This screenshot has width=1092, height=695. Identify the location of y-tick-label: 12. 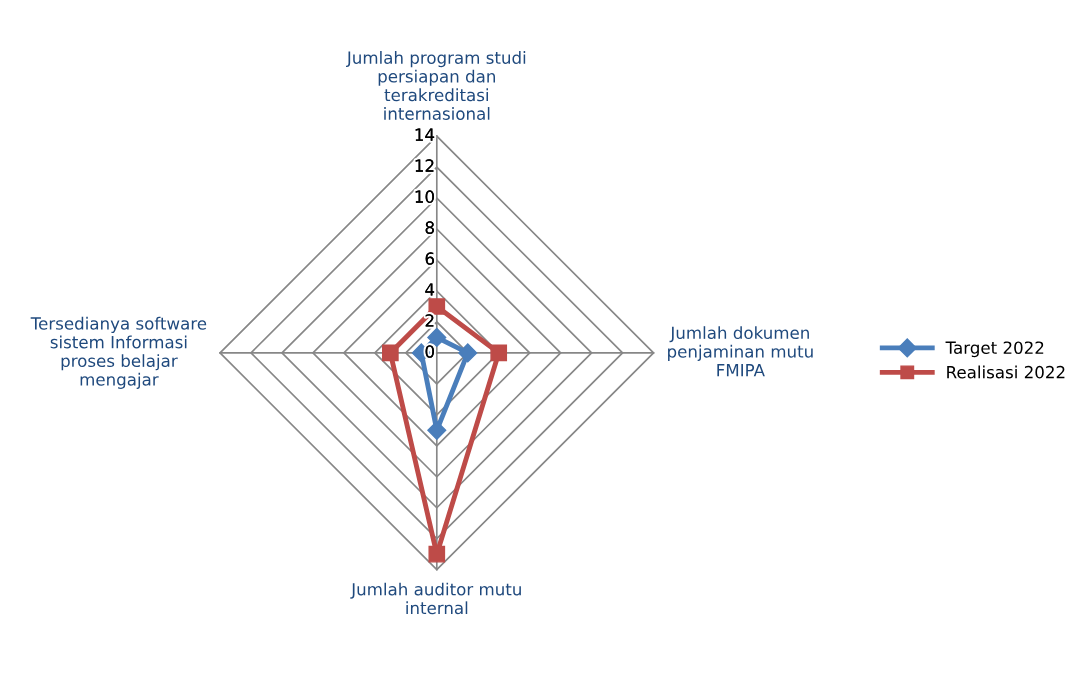
(424, 165).